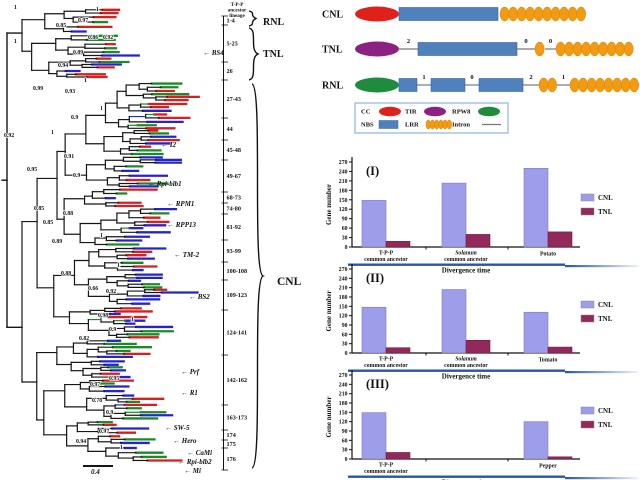 This screenshot has width=640, height=480. Describe the element at coordinates (114, 379) in the screenshot. I see `bootstrap-value: 0.95` at that location.